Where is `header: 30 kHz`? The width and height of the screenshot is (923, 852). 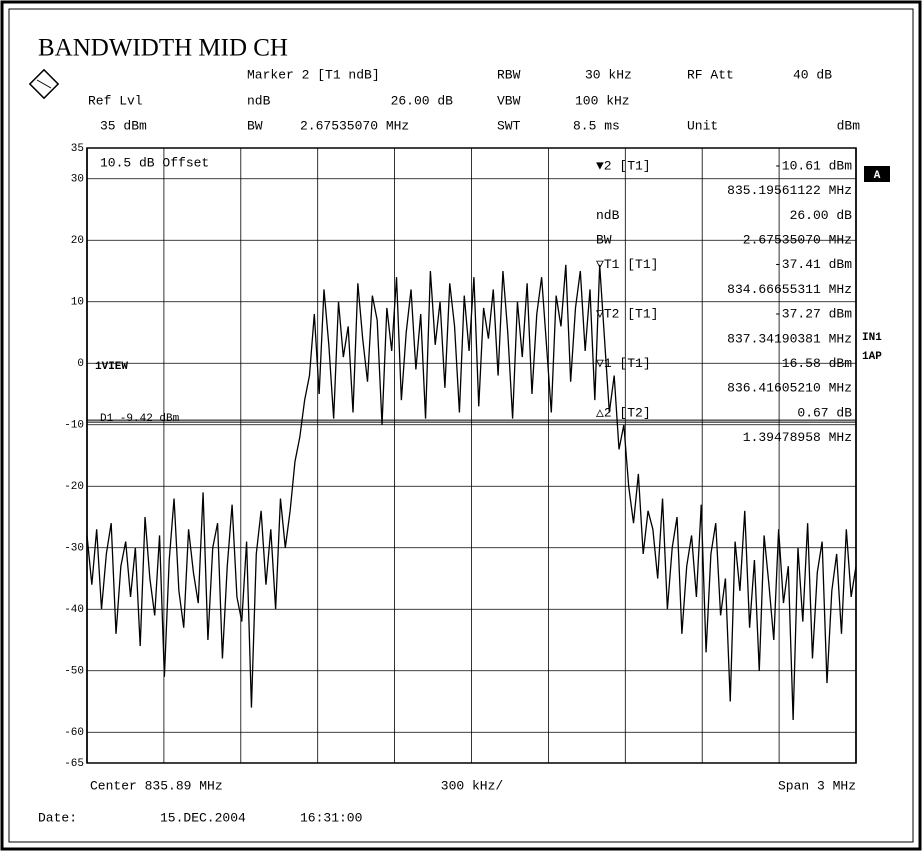
header: 30 kHz is located at coordinates (608, 74).